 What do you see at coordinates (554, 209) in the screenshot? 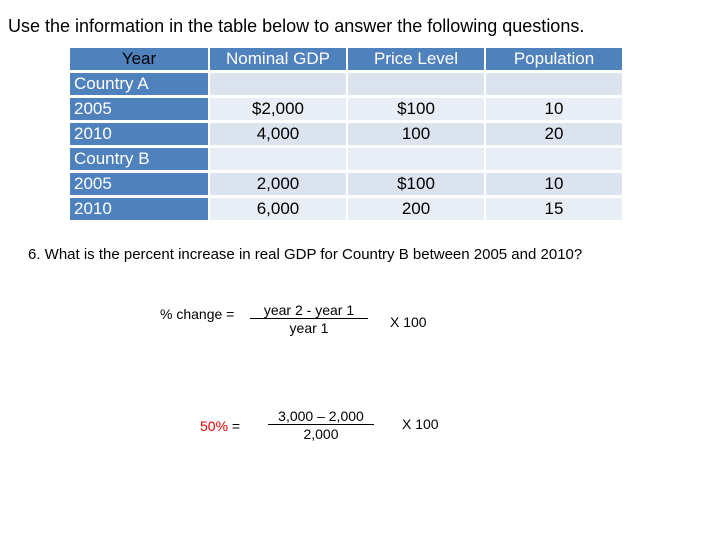
I see `cell-population: 15` at bounding box center [554, 209].